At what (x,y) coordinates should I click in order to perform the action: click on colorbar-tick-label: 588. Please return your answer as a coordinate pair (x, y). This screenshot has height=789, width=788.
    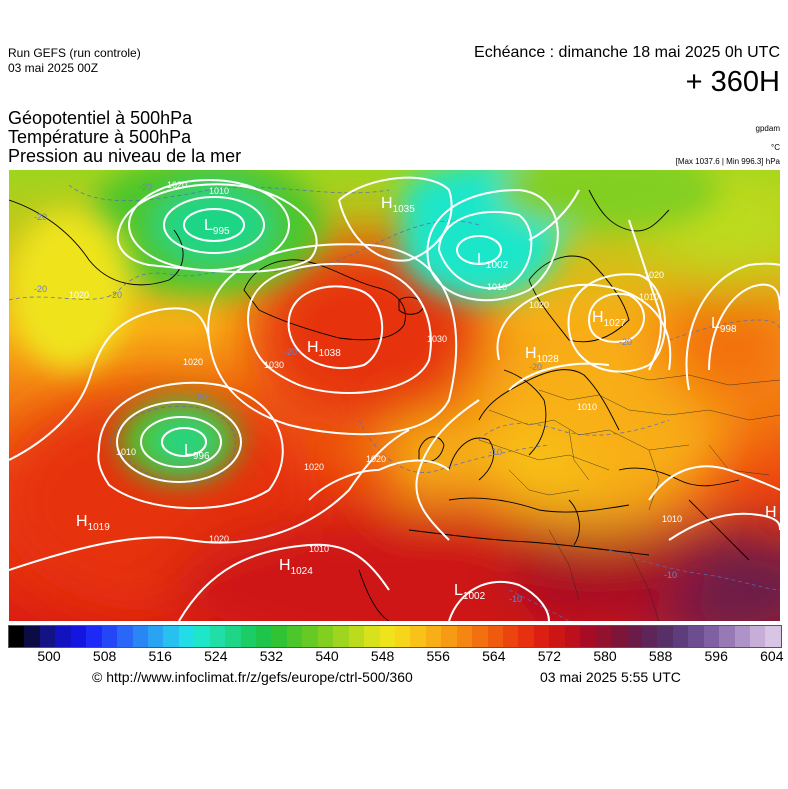
    Looking at the image, I should click on (660, 656).